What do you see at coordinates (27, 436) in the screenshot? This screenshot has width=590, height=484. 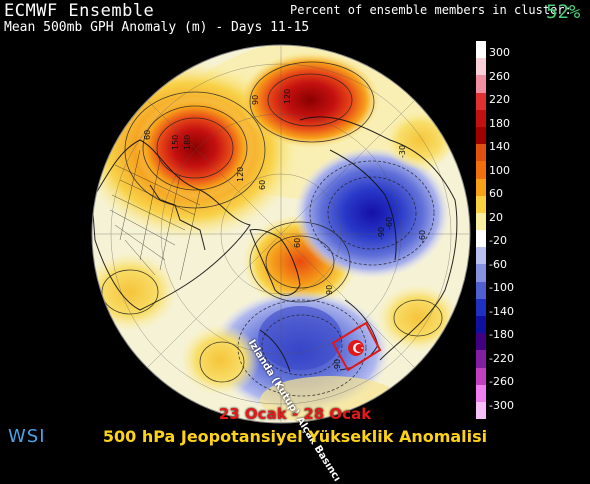 I see `wsi-logo: WSI` at bounding box center [27, 436].